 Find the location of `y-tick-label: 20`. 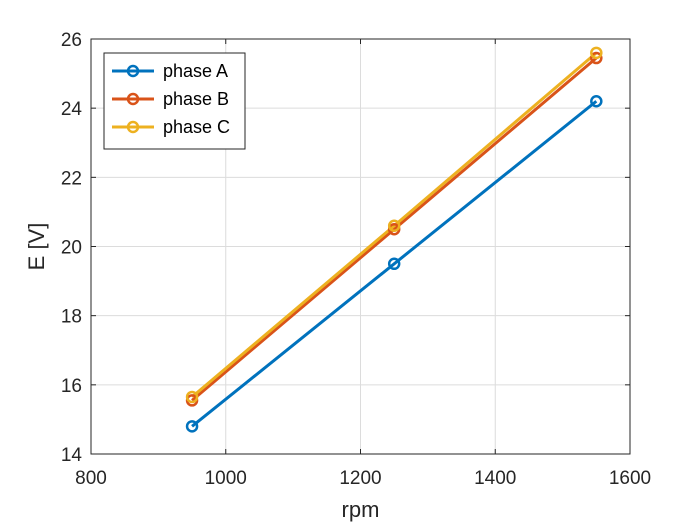

y-tick-label: 20 is located at coordinates (71, 248).